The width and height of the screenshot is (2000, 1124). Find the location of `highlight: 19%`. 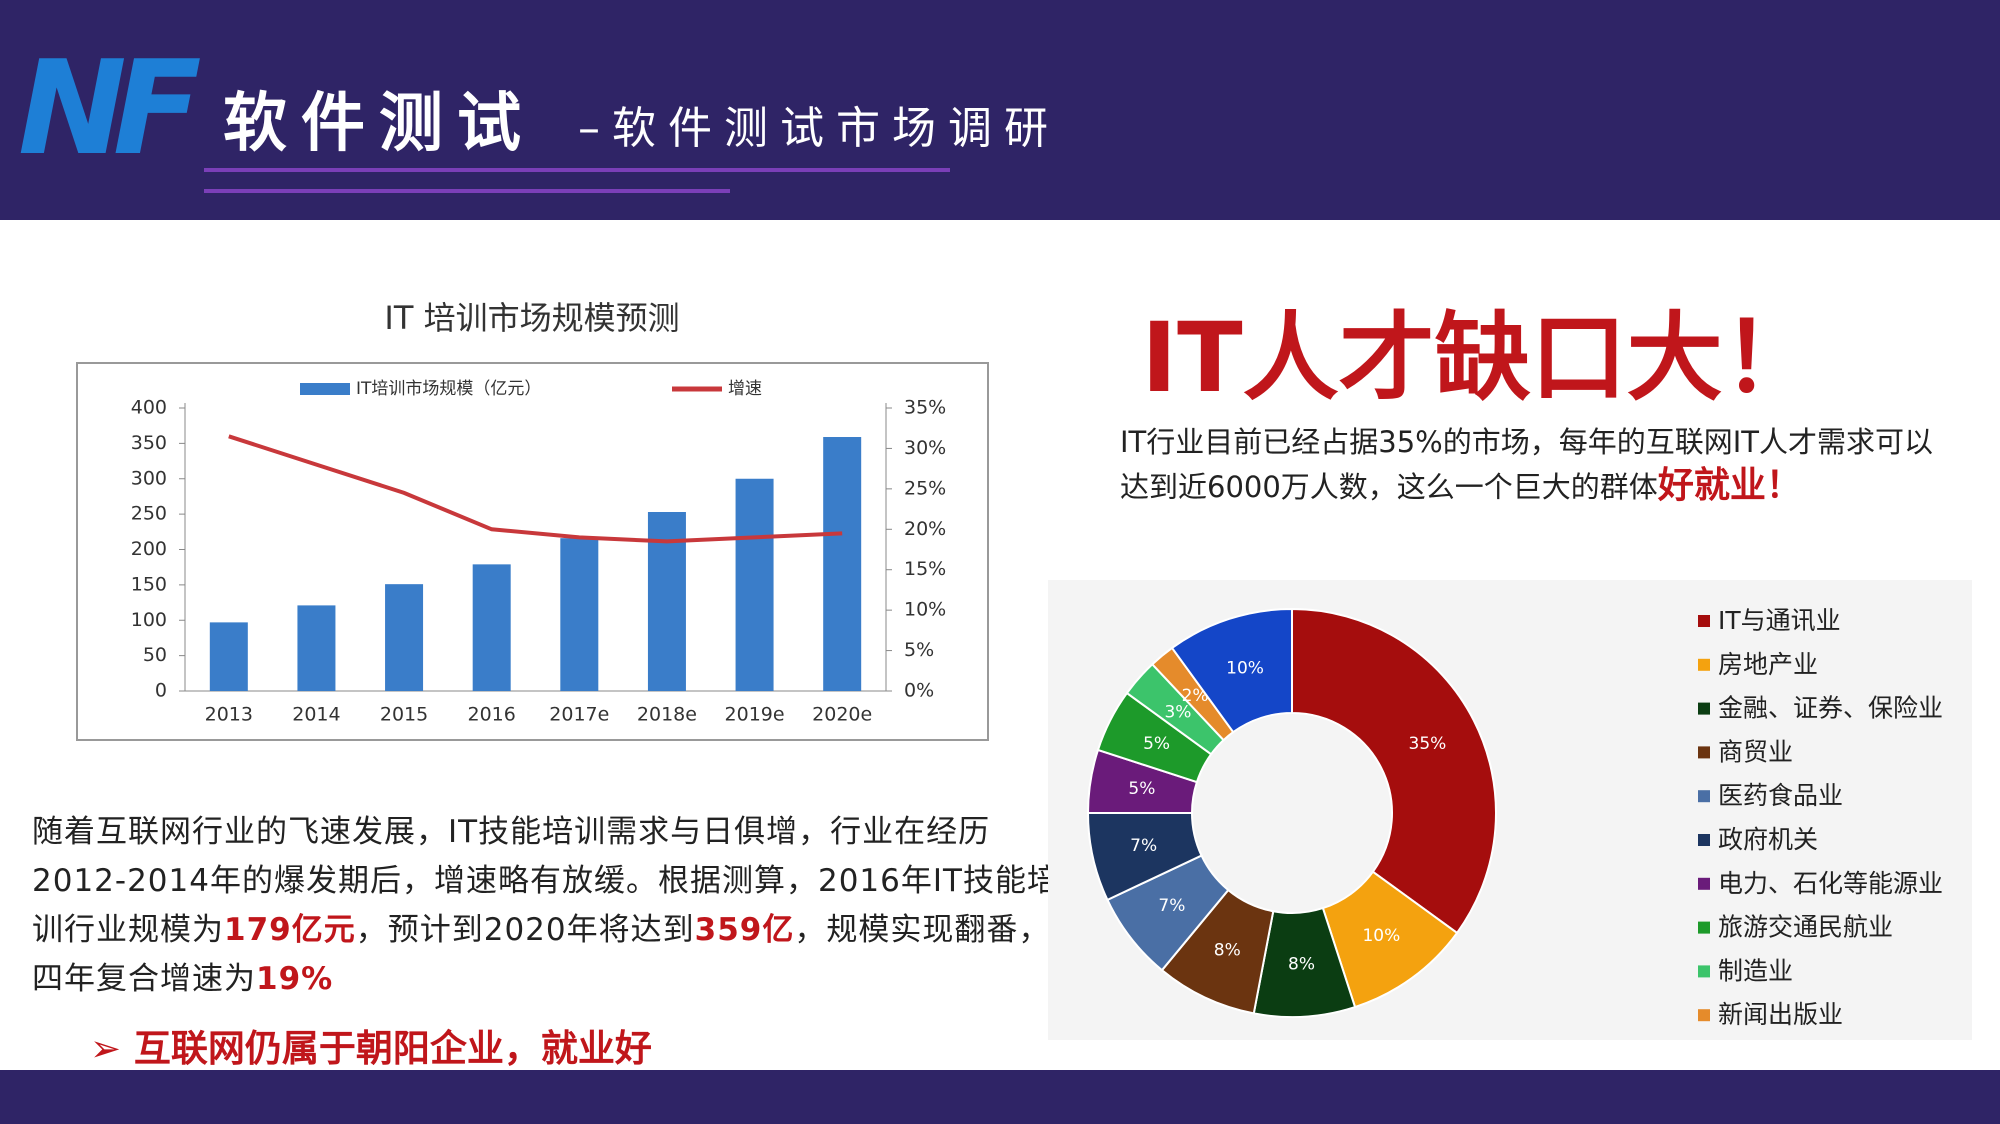

highlight: 19% is located at coordinates (295, 979).